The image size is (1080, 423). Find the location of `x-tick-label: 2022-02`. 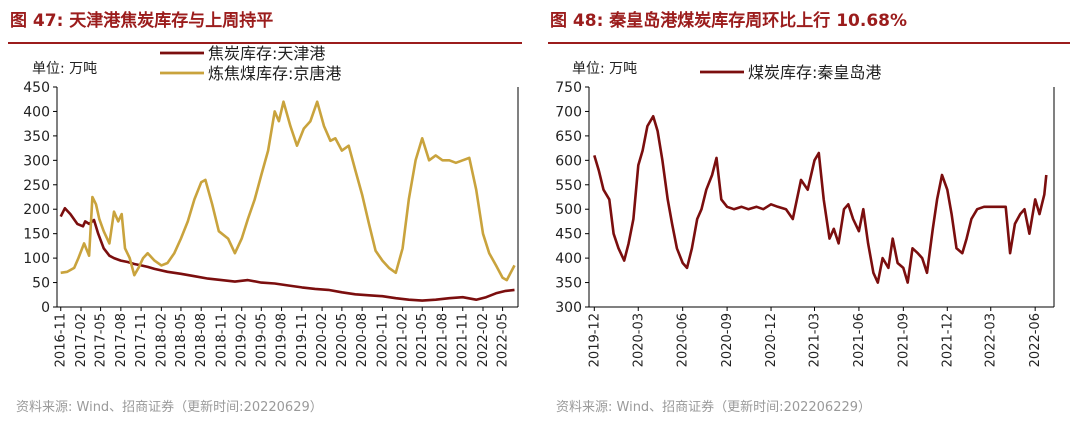

x-tick-label: 2022-02 is located at coordinates (483, 340).